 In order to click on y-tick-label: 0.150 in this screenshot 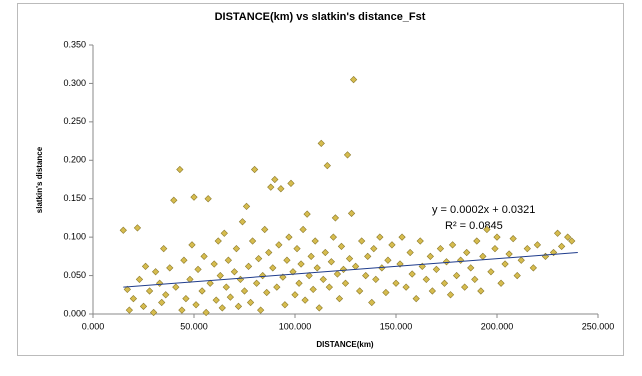, I will do `click(74, 198)`.